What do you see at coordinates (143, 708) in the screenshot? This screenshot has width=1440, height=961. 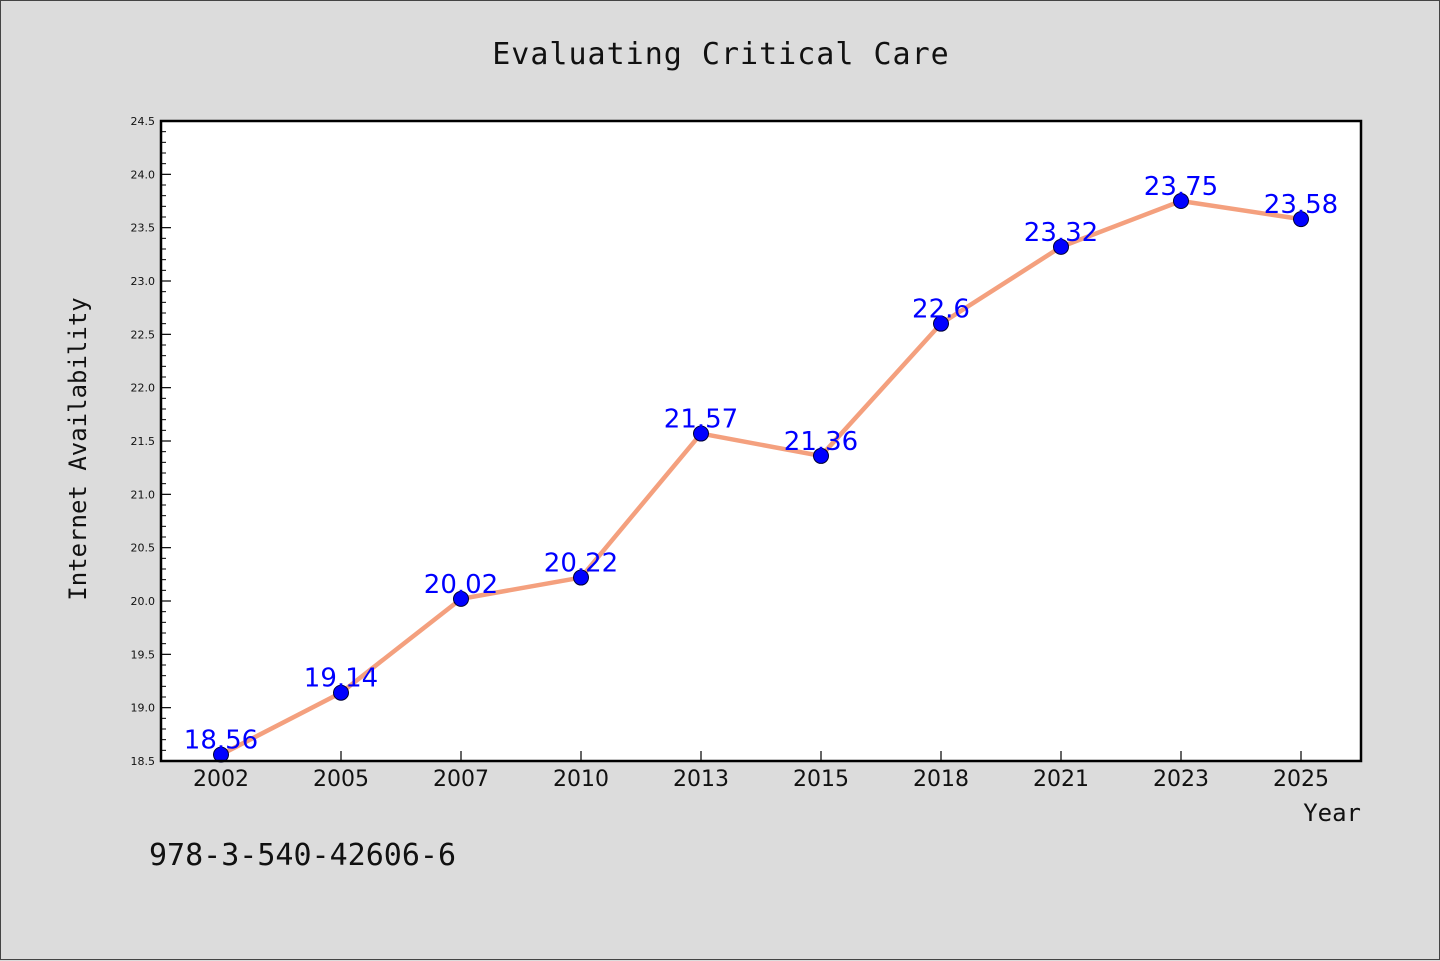 I see `y-tick-label: 19.0` at bounding box center [143, 708].